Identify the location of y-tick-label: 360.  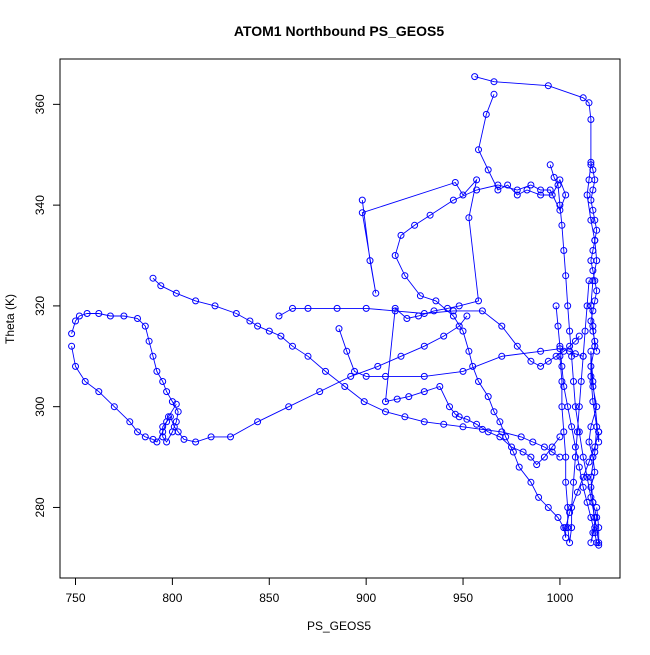
(40, 104).